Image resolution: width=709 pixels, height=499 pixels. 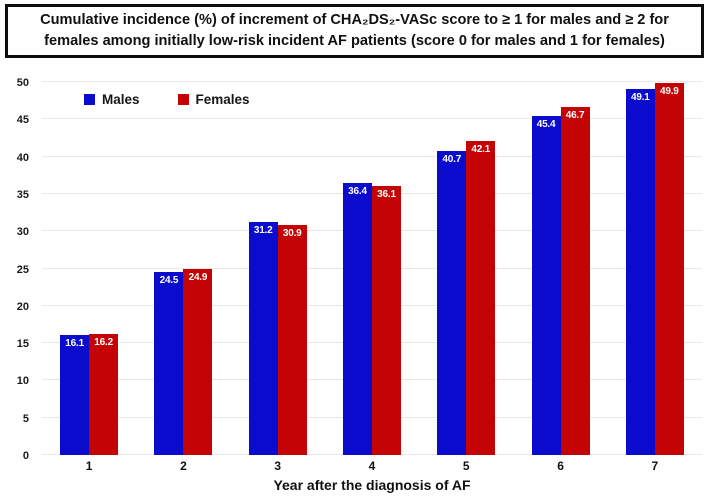 What do you see at coordinates (655, 466) in the screenshot?
I see `x-tick-label-7: 7` at bounding box center [655, 466].